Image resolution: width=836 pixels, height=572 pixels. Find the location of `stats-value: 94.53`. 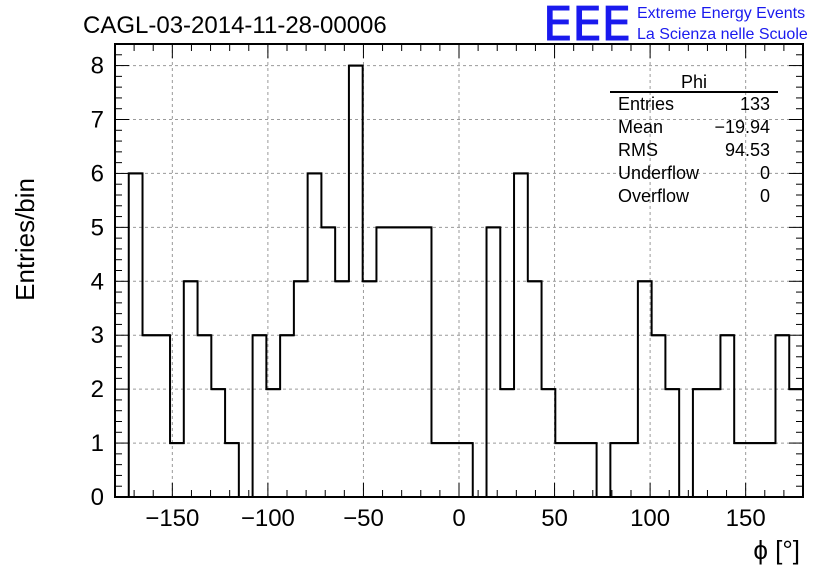

stats-value: 94.53 is located at coordinates (747, 150).